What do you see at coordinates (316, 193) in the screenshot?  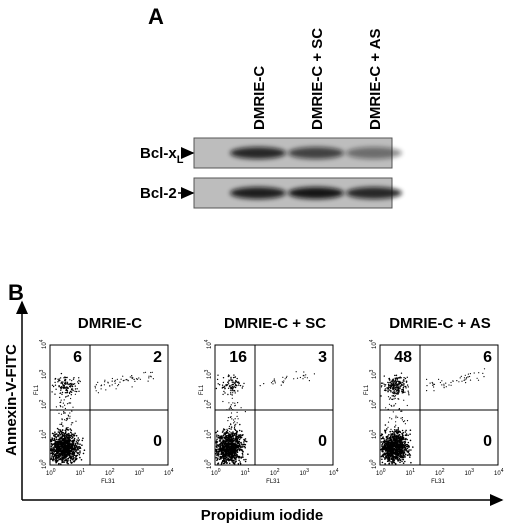 I see `blot-band` at bounding box center [316, 193].